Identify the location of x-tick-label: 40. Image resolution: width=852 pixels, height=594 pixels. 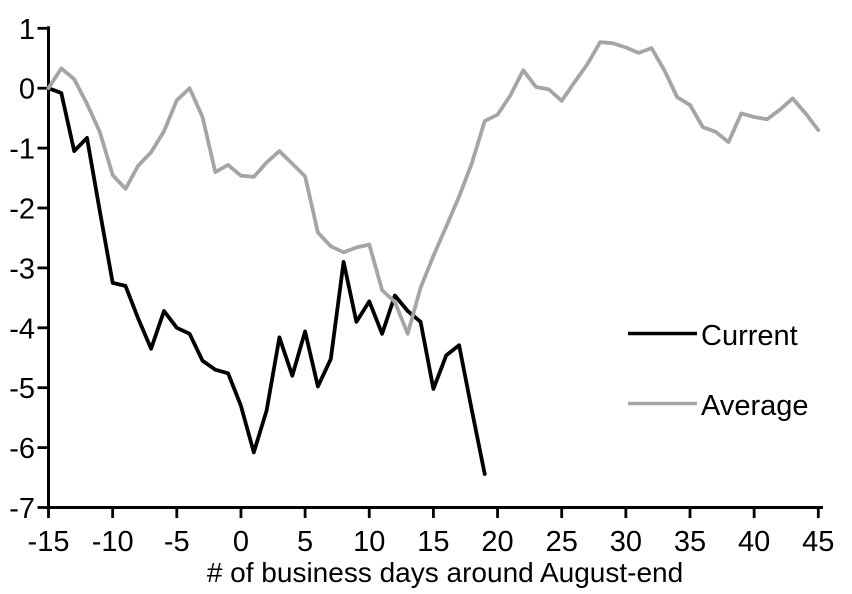
(754, 542).